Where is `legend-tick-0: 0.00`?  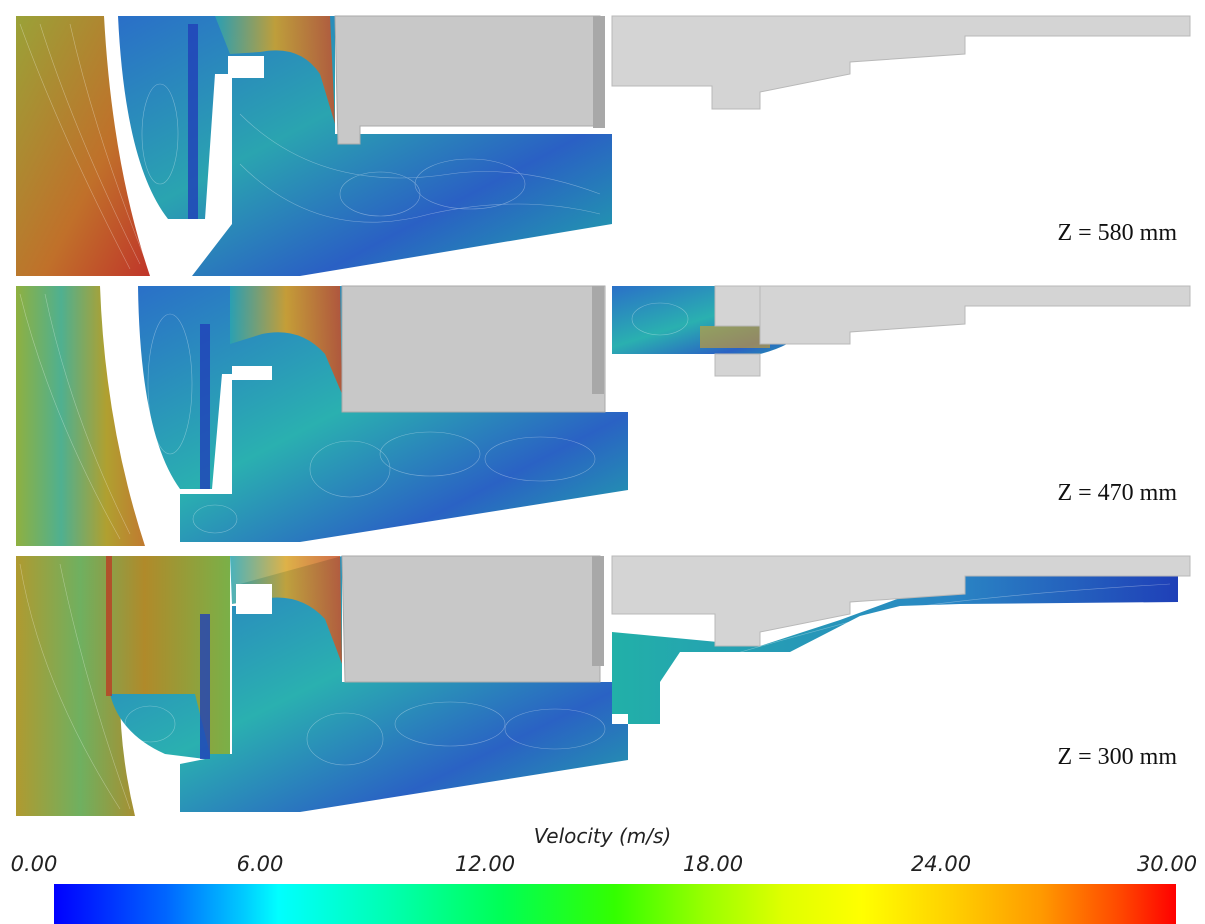
legend-tick-0: 0.00 is located at coordinates (34, 864).